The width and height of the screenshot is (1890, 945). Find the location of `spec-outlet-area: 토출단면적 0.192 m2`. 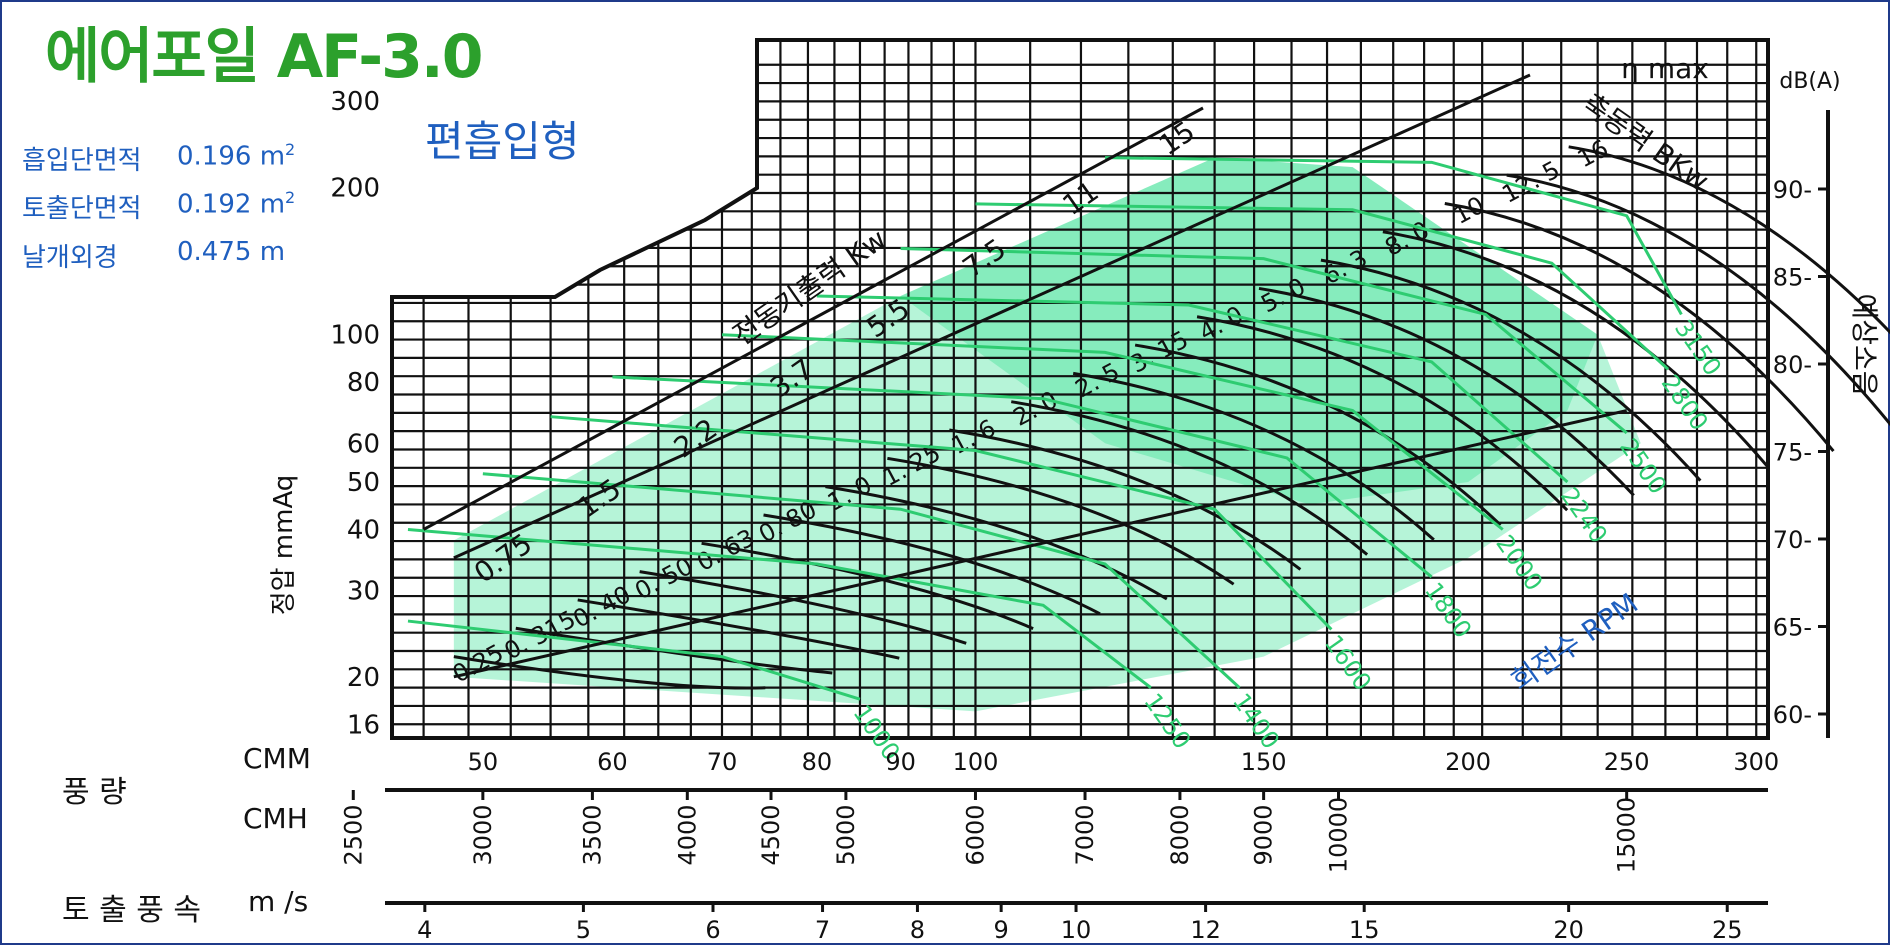

spec-outlet-area: 토출단면적 0.192 m2 is located at coordinates (158, 206).